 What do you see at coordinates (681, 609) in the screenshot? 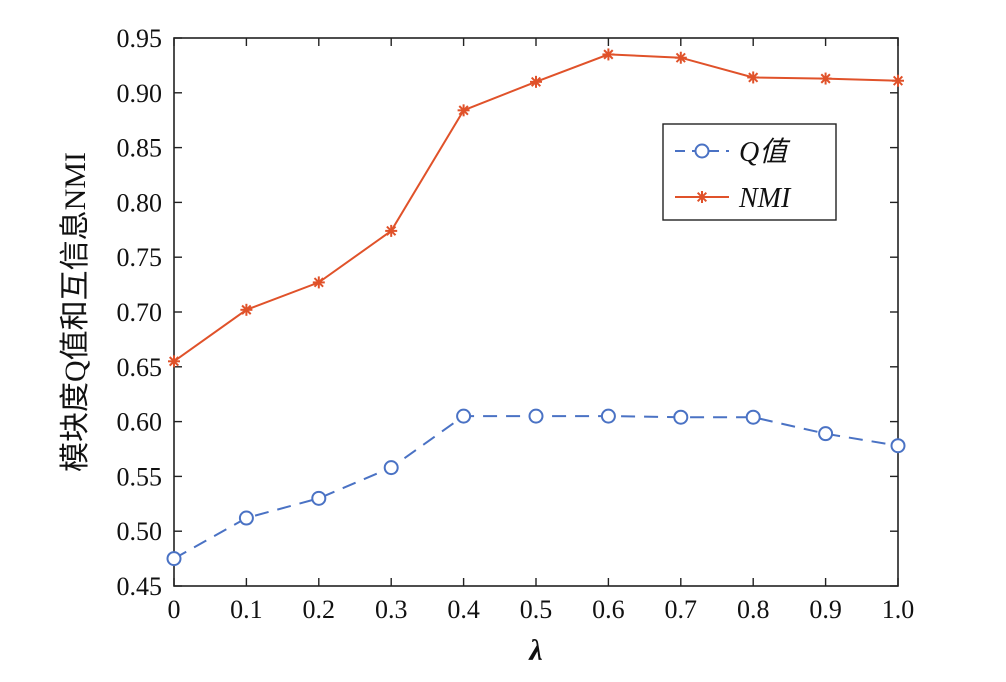
I see `x-tick-label: 0.7` at bounding box center [681, 609].